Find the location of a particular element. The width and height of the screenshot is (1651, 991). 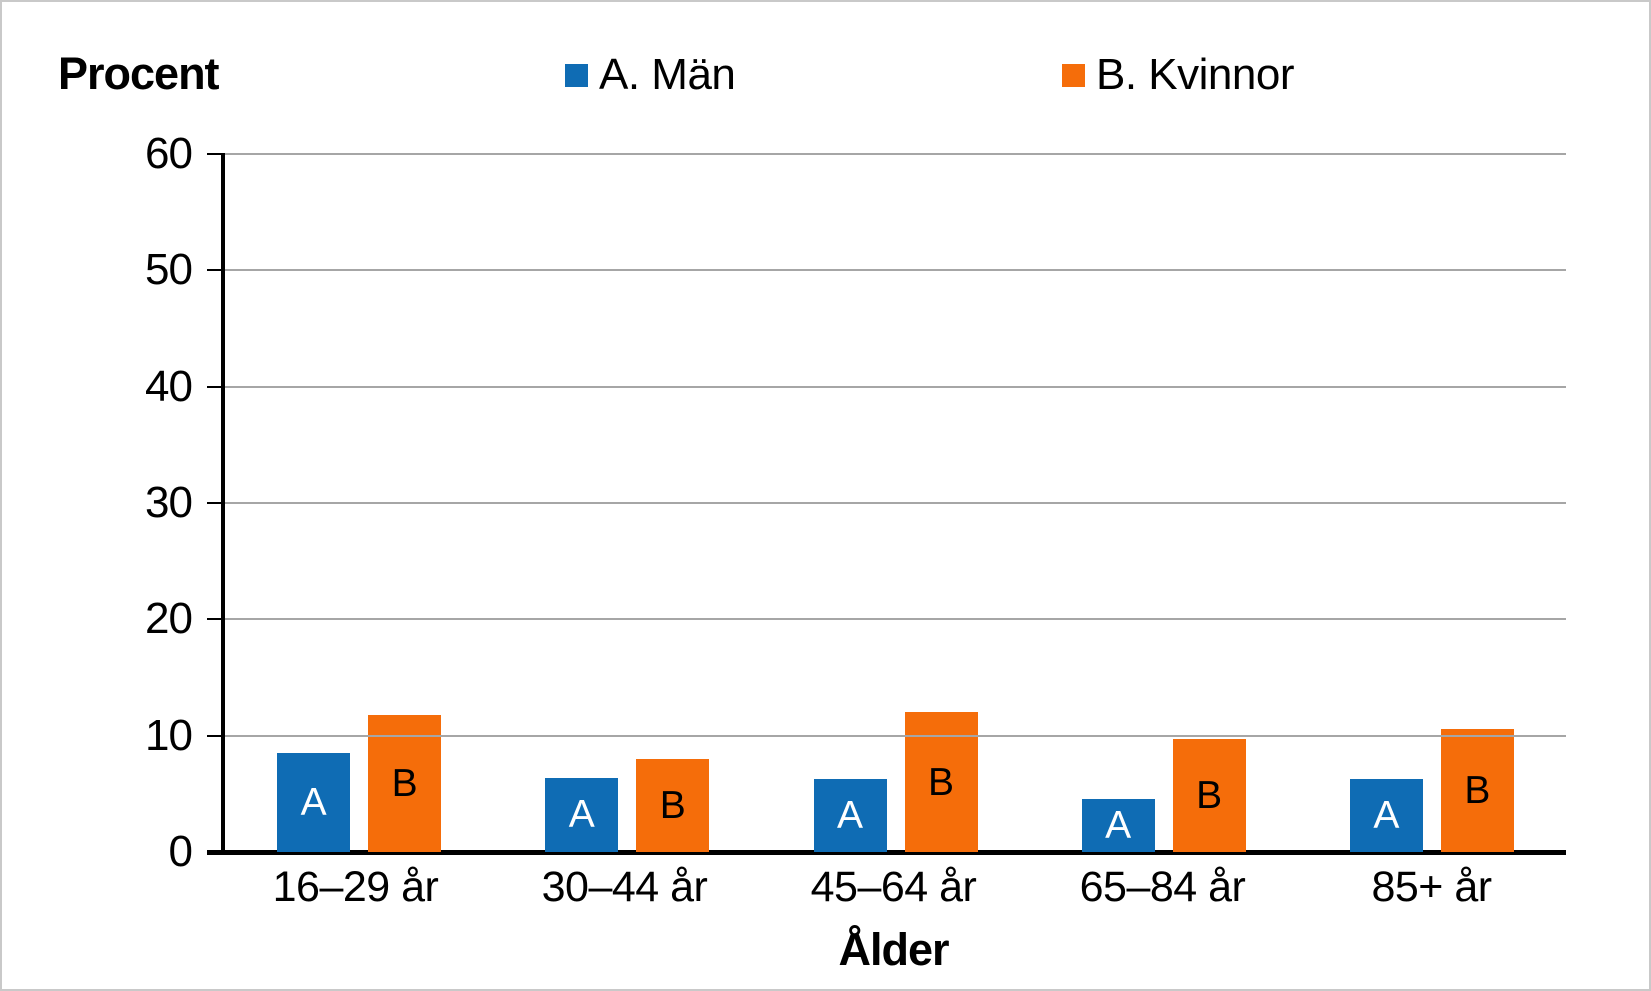

y-axis-tick-label: 60 is located at coordinates (169, 153).